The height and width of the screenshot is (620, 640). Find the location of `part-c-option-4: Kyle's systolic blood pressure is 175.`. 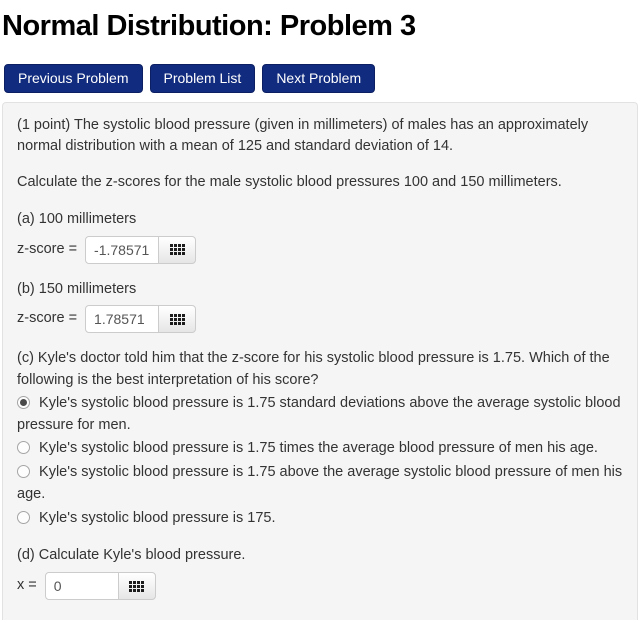

part-c-option-4: Kyle's systolic blood pressure is 175. is located at coordinates (320, 519).